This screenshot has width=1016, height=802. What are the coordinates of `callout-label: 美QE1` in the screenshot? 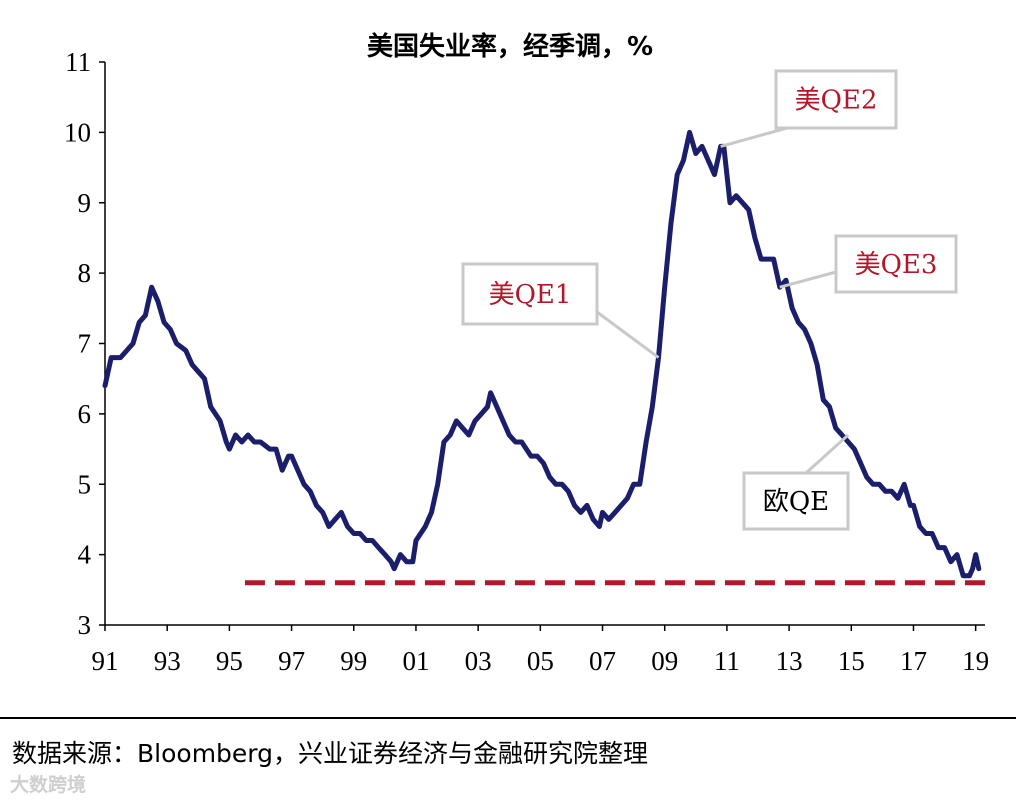 It's located at (530, 295).